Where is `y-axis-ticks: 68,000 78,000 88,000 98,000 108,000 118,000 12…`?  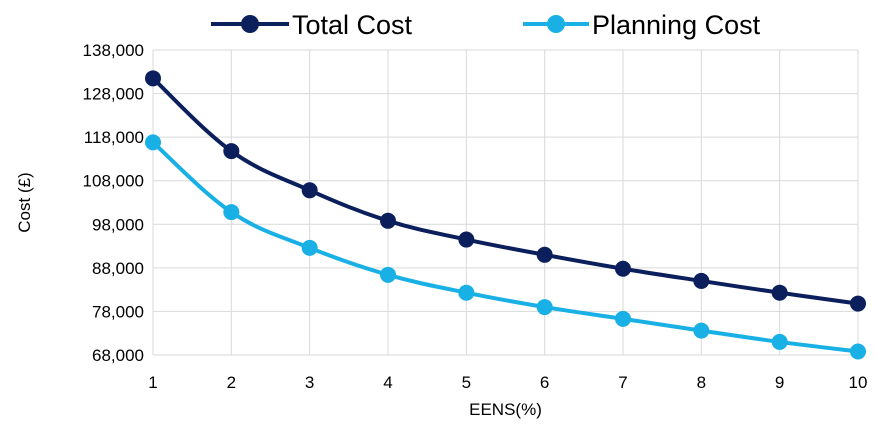 y-axis-ticks: 68,000 78,000 88,000 98,000 108,000 118,000 12… is located at coordinates (113, 203).